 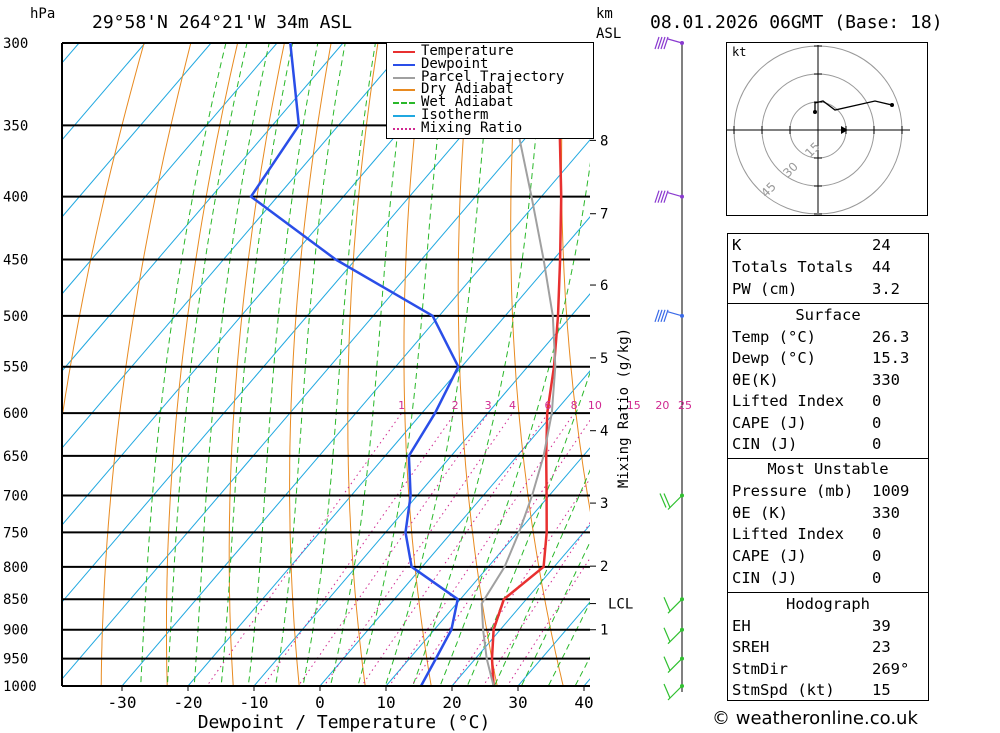 I want to click on km-tick-label: 6, so click(x=604, y=286).